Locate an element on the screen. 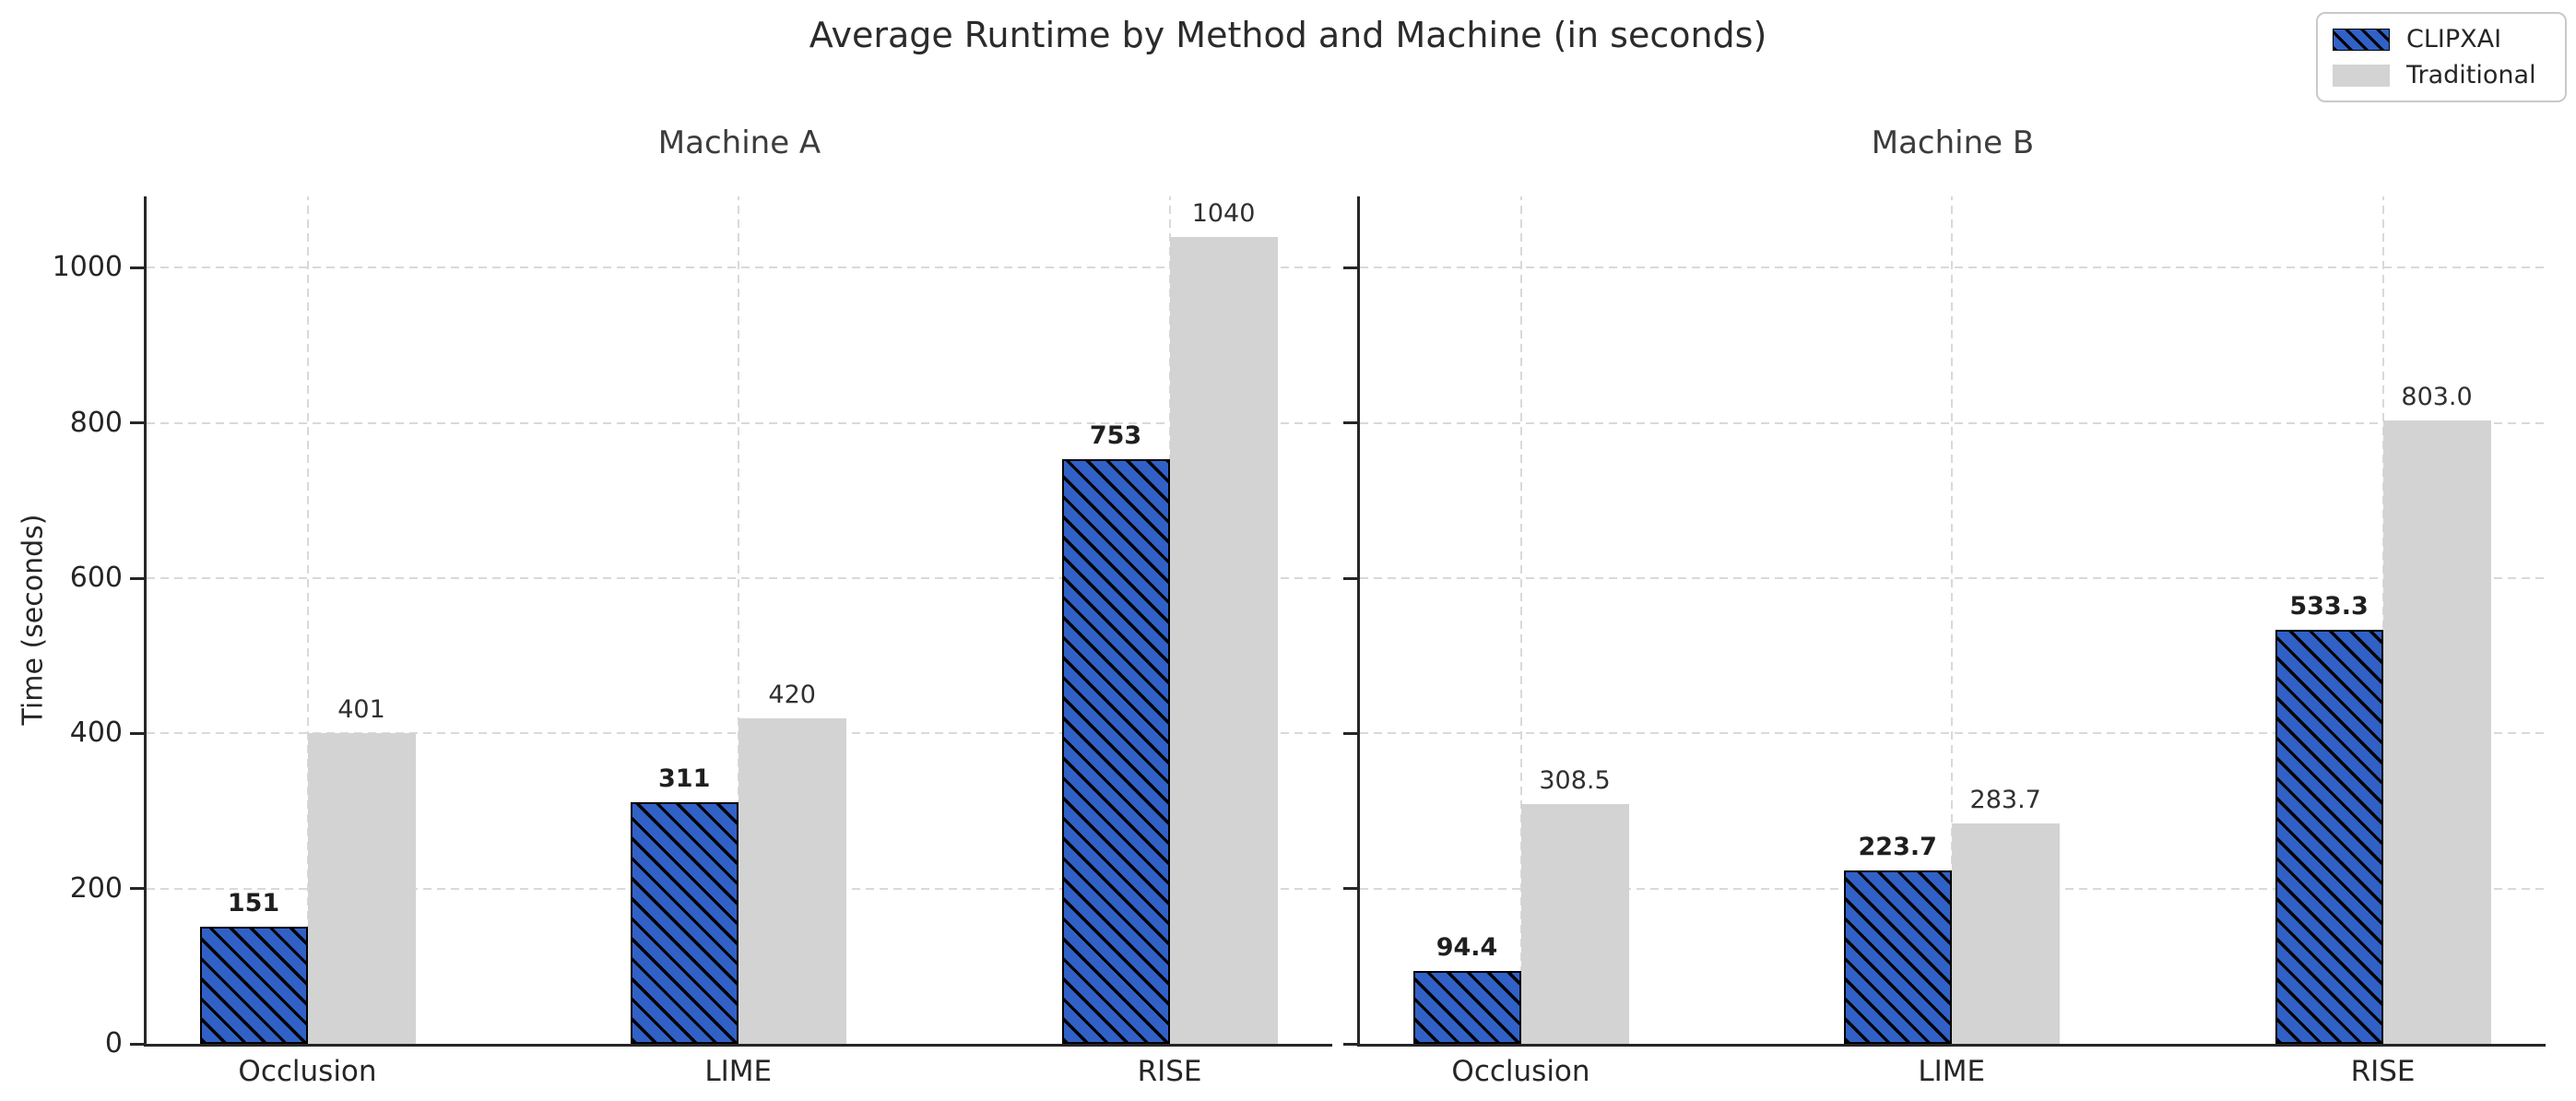  bar-machine-a-occlusion-clipxai is located at coordinates (253, 985).